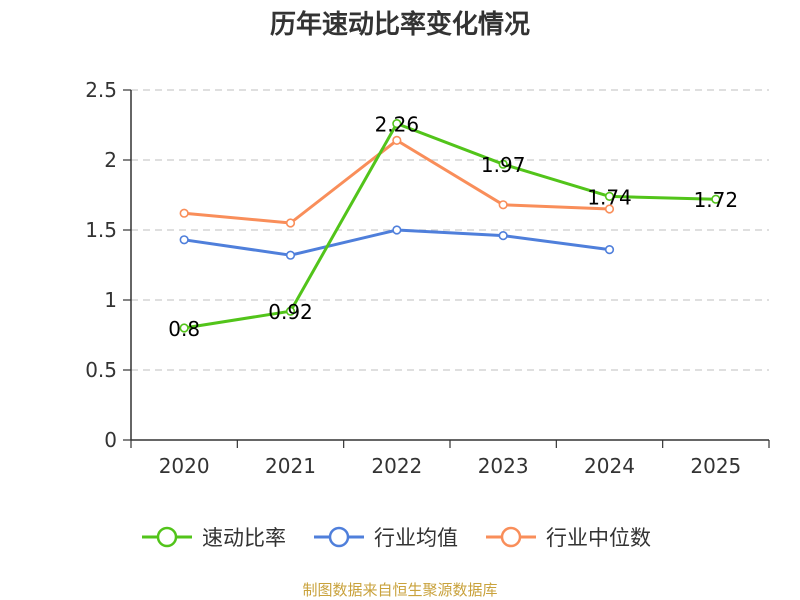 The height and width of the screenshot is (600, 800). What do you see at coordinates (101, 90) in the screenshot?
I see `y-tick-label: 2.5` at bounding box center [101, 90].